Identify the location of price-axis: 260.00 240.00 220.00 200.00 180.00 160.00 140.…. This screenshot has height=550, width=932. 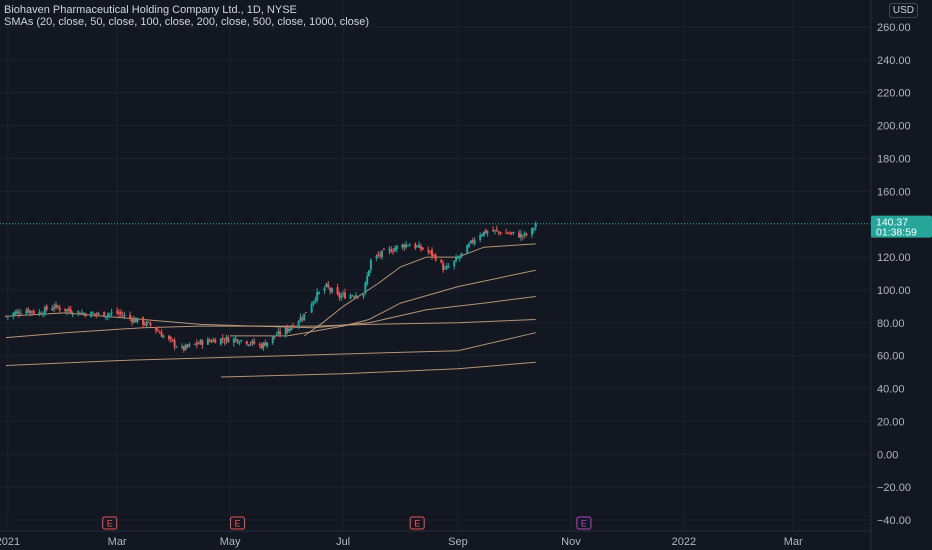
(890, 275).